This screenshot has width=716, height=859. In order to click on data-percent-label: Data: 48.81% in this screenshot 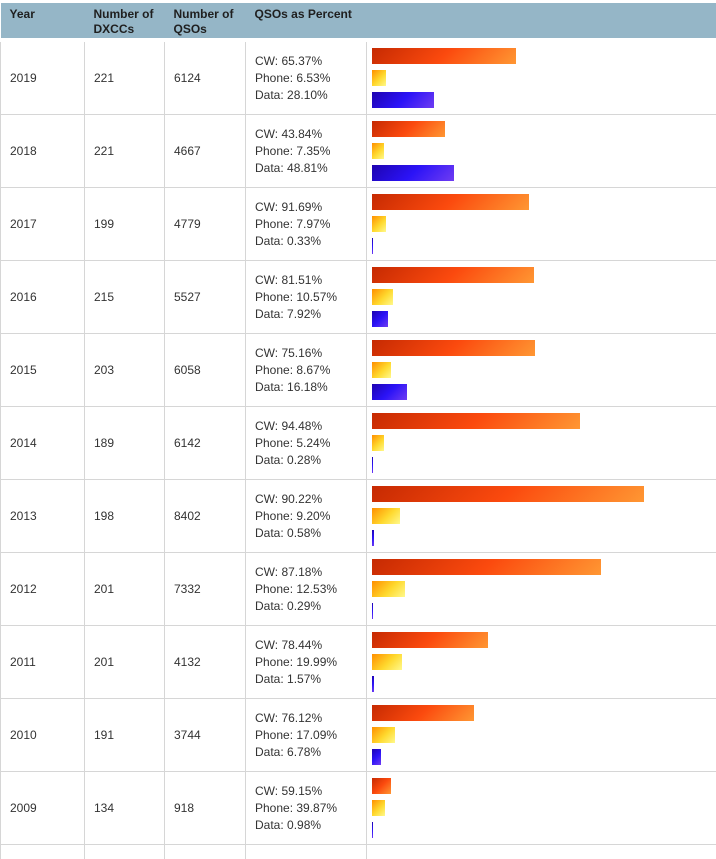, I will do `click(291, 167)`.